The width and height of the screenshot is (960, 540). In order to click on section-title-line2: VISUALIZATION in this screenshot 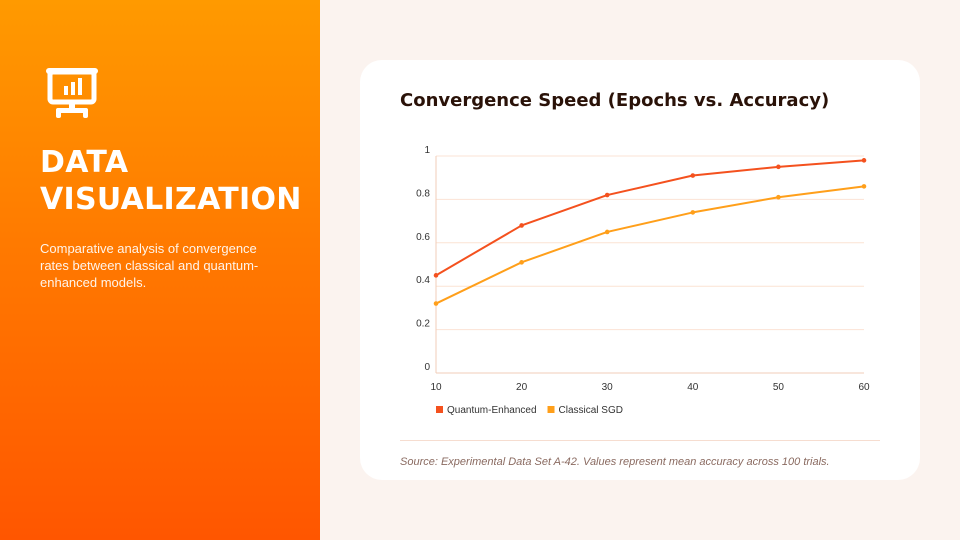, I will do `click(171, 199)`.